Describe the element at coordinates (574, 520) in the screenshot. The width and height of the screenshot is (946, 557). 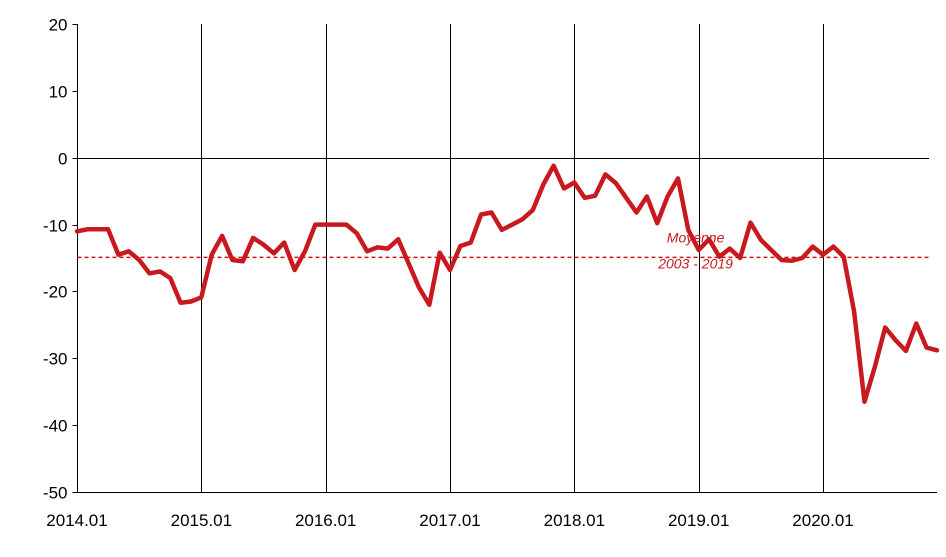
I see `x-tick-label: 2018.01` at that location.